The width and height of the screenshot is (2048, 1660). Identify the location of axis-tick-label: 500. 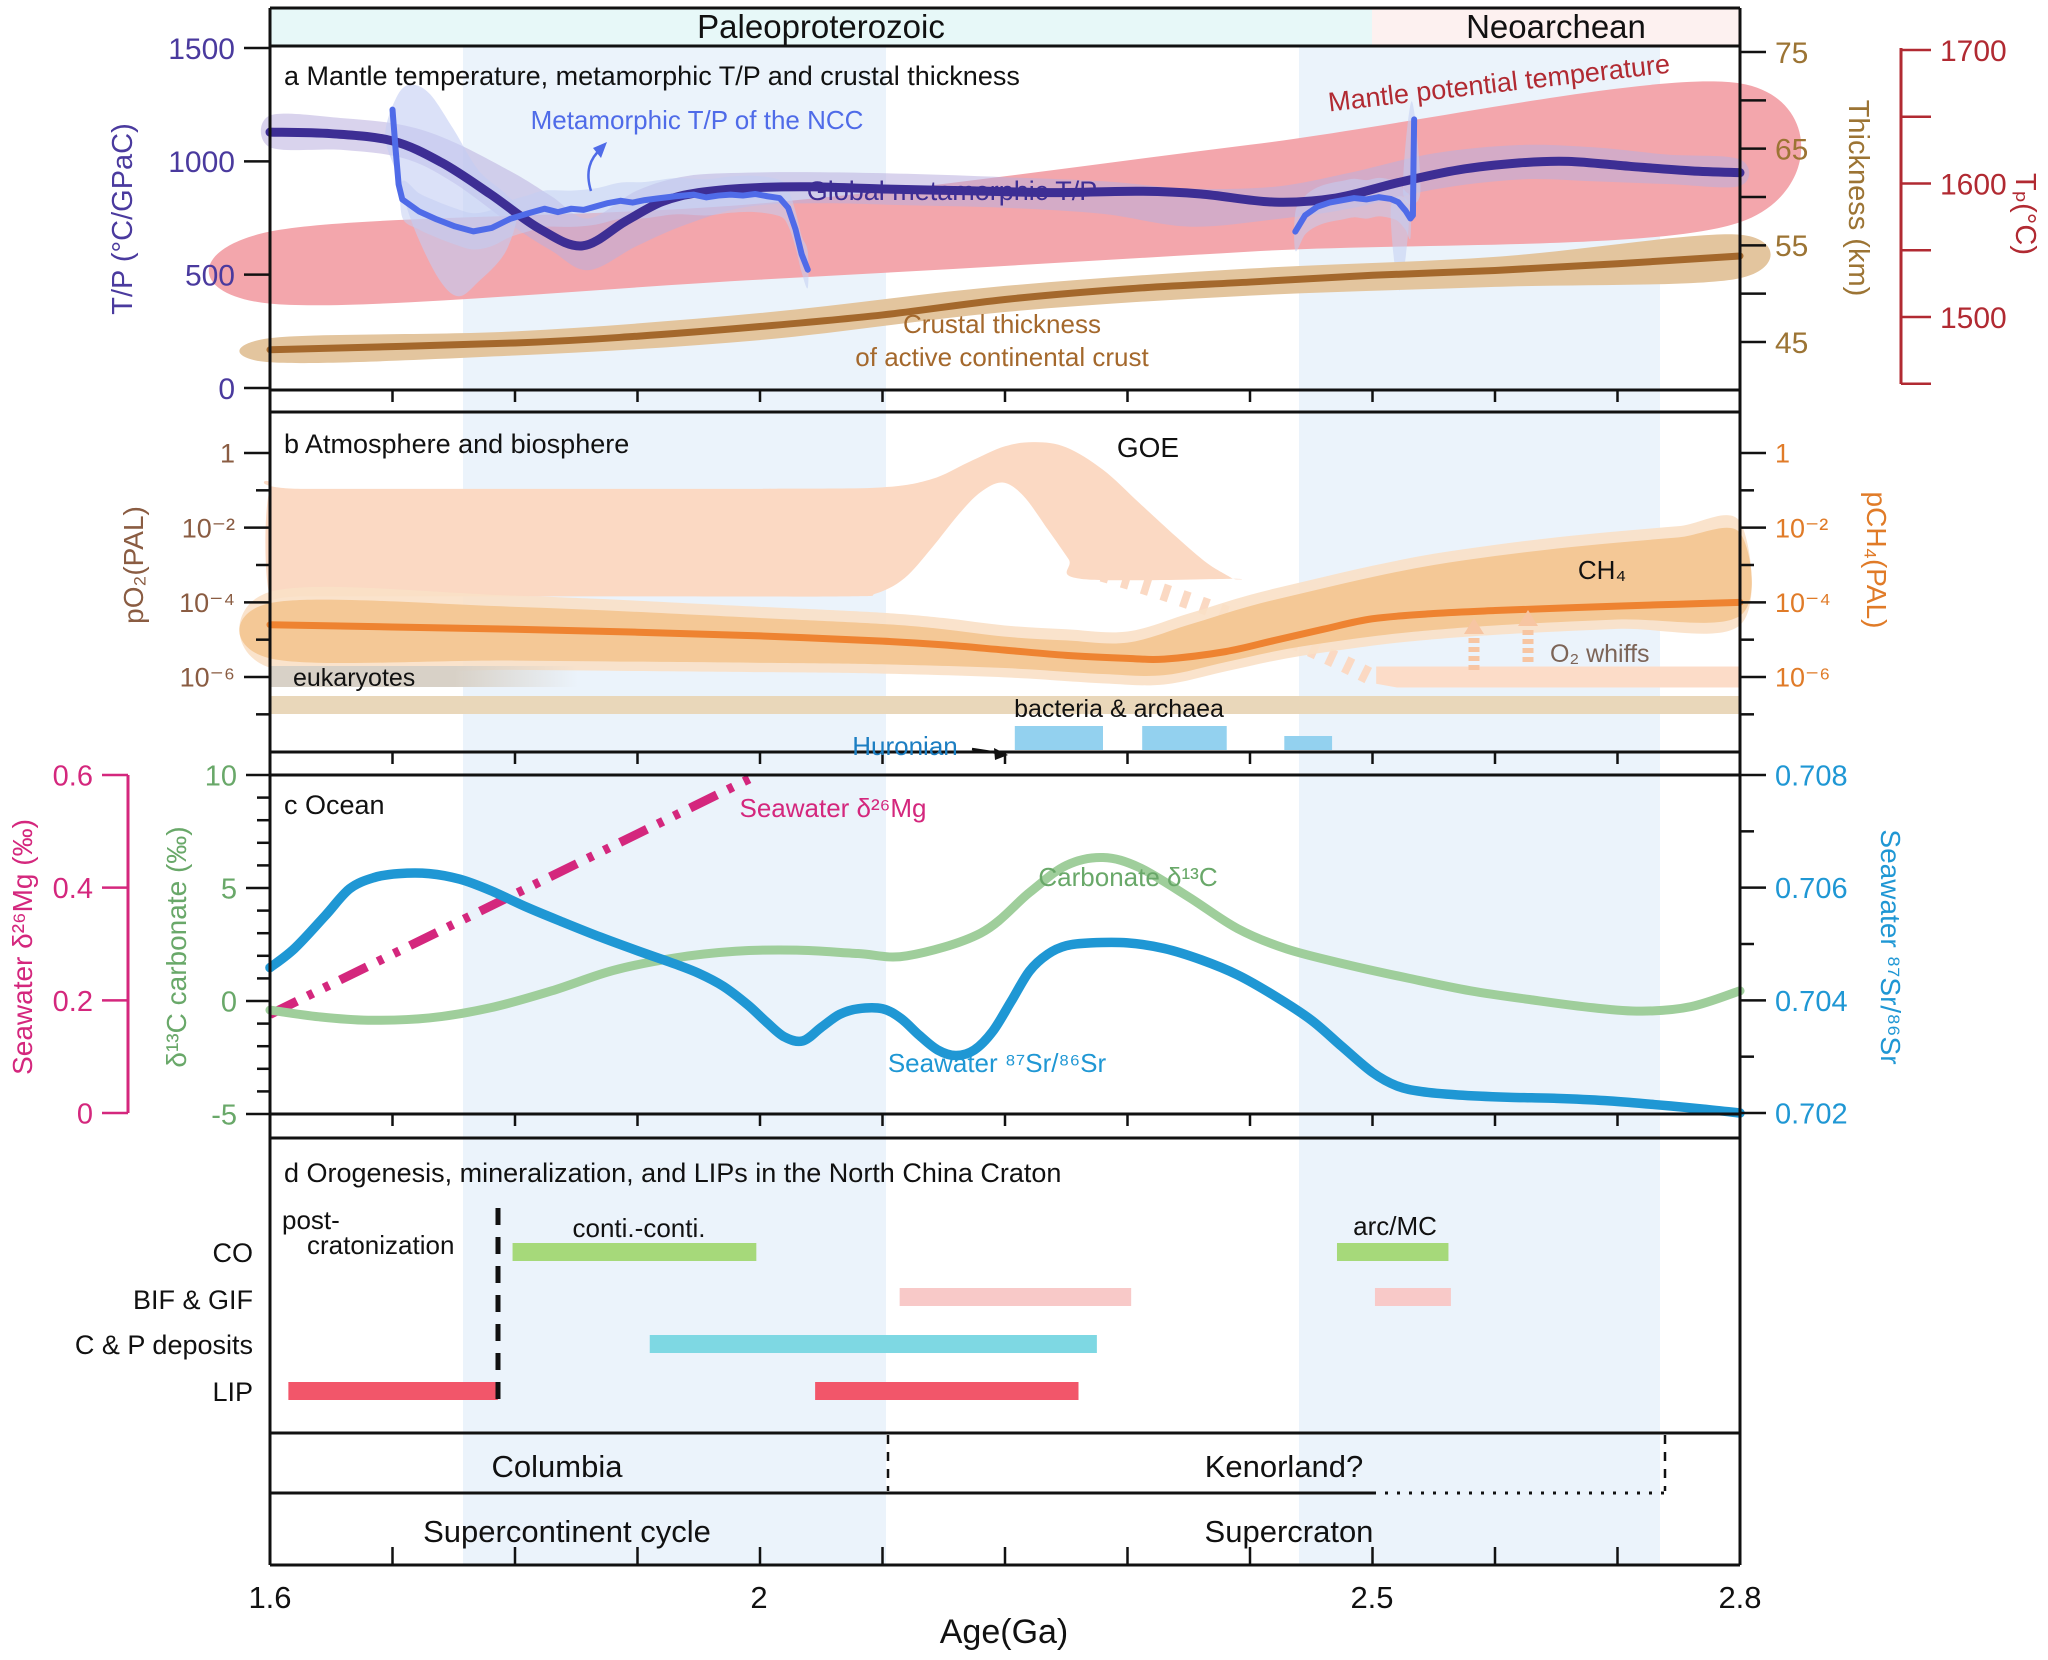
(210, 275).